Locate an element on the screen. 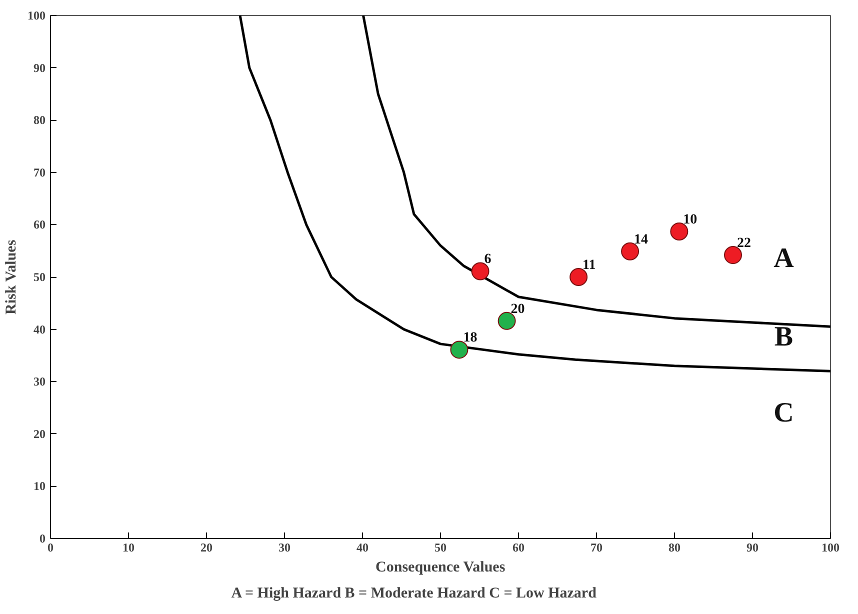 Image resolution: width=858 pixels, height=614 pixels. y-tick-label: 100 is located at coordinates (37, 15).